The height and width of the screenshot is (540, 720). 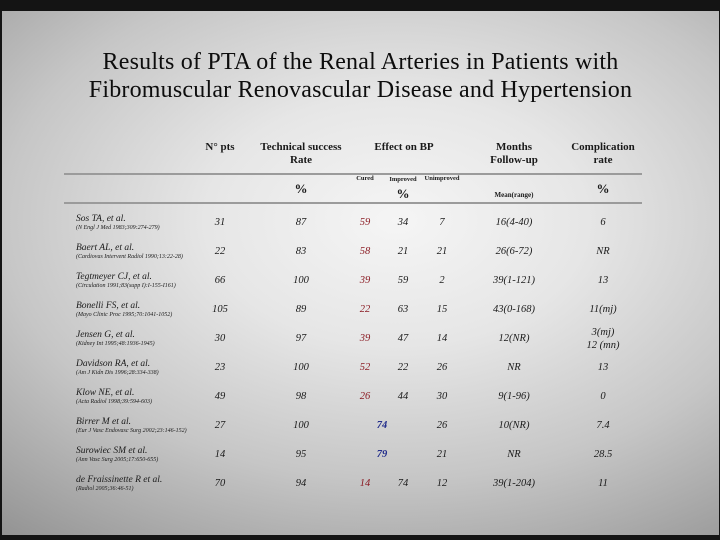 I want to click on n-pts-value: 105, so click(x=220, y=310).